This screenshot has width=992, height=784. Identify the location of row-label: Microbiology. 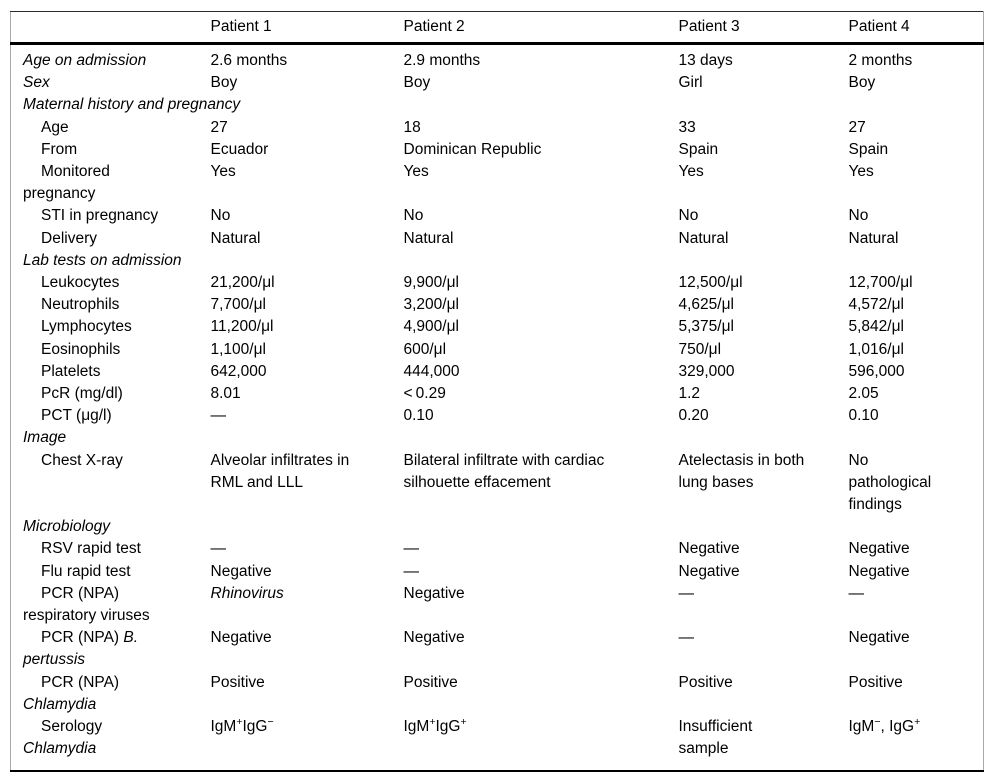
(67, 527).